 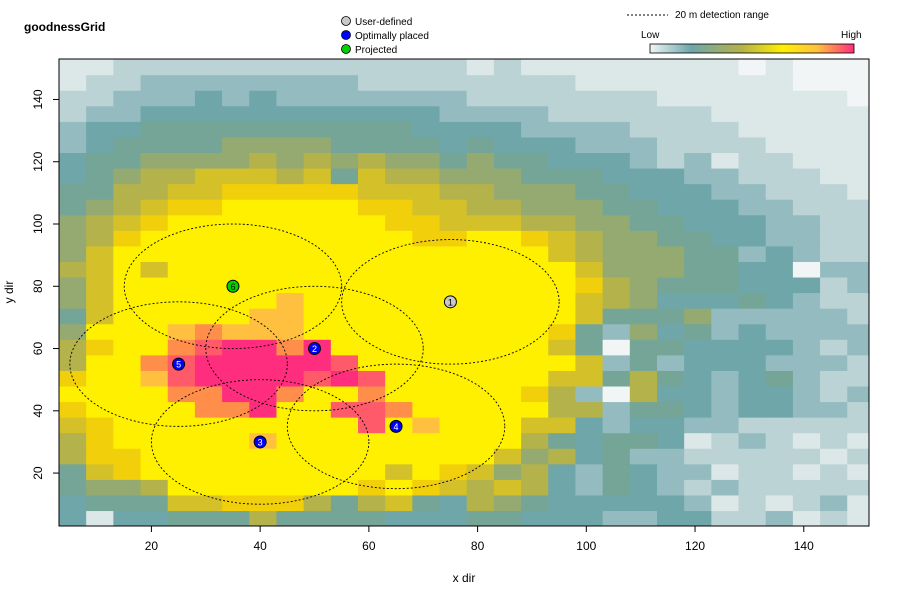 I want to click on receiver-point, so click(x=315, y=349).